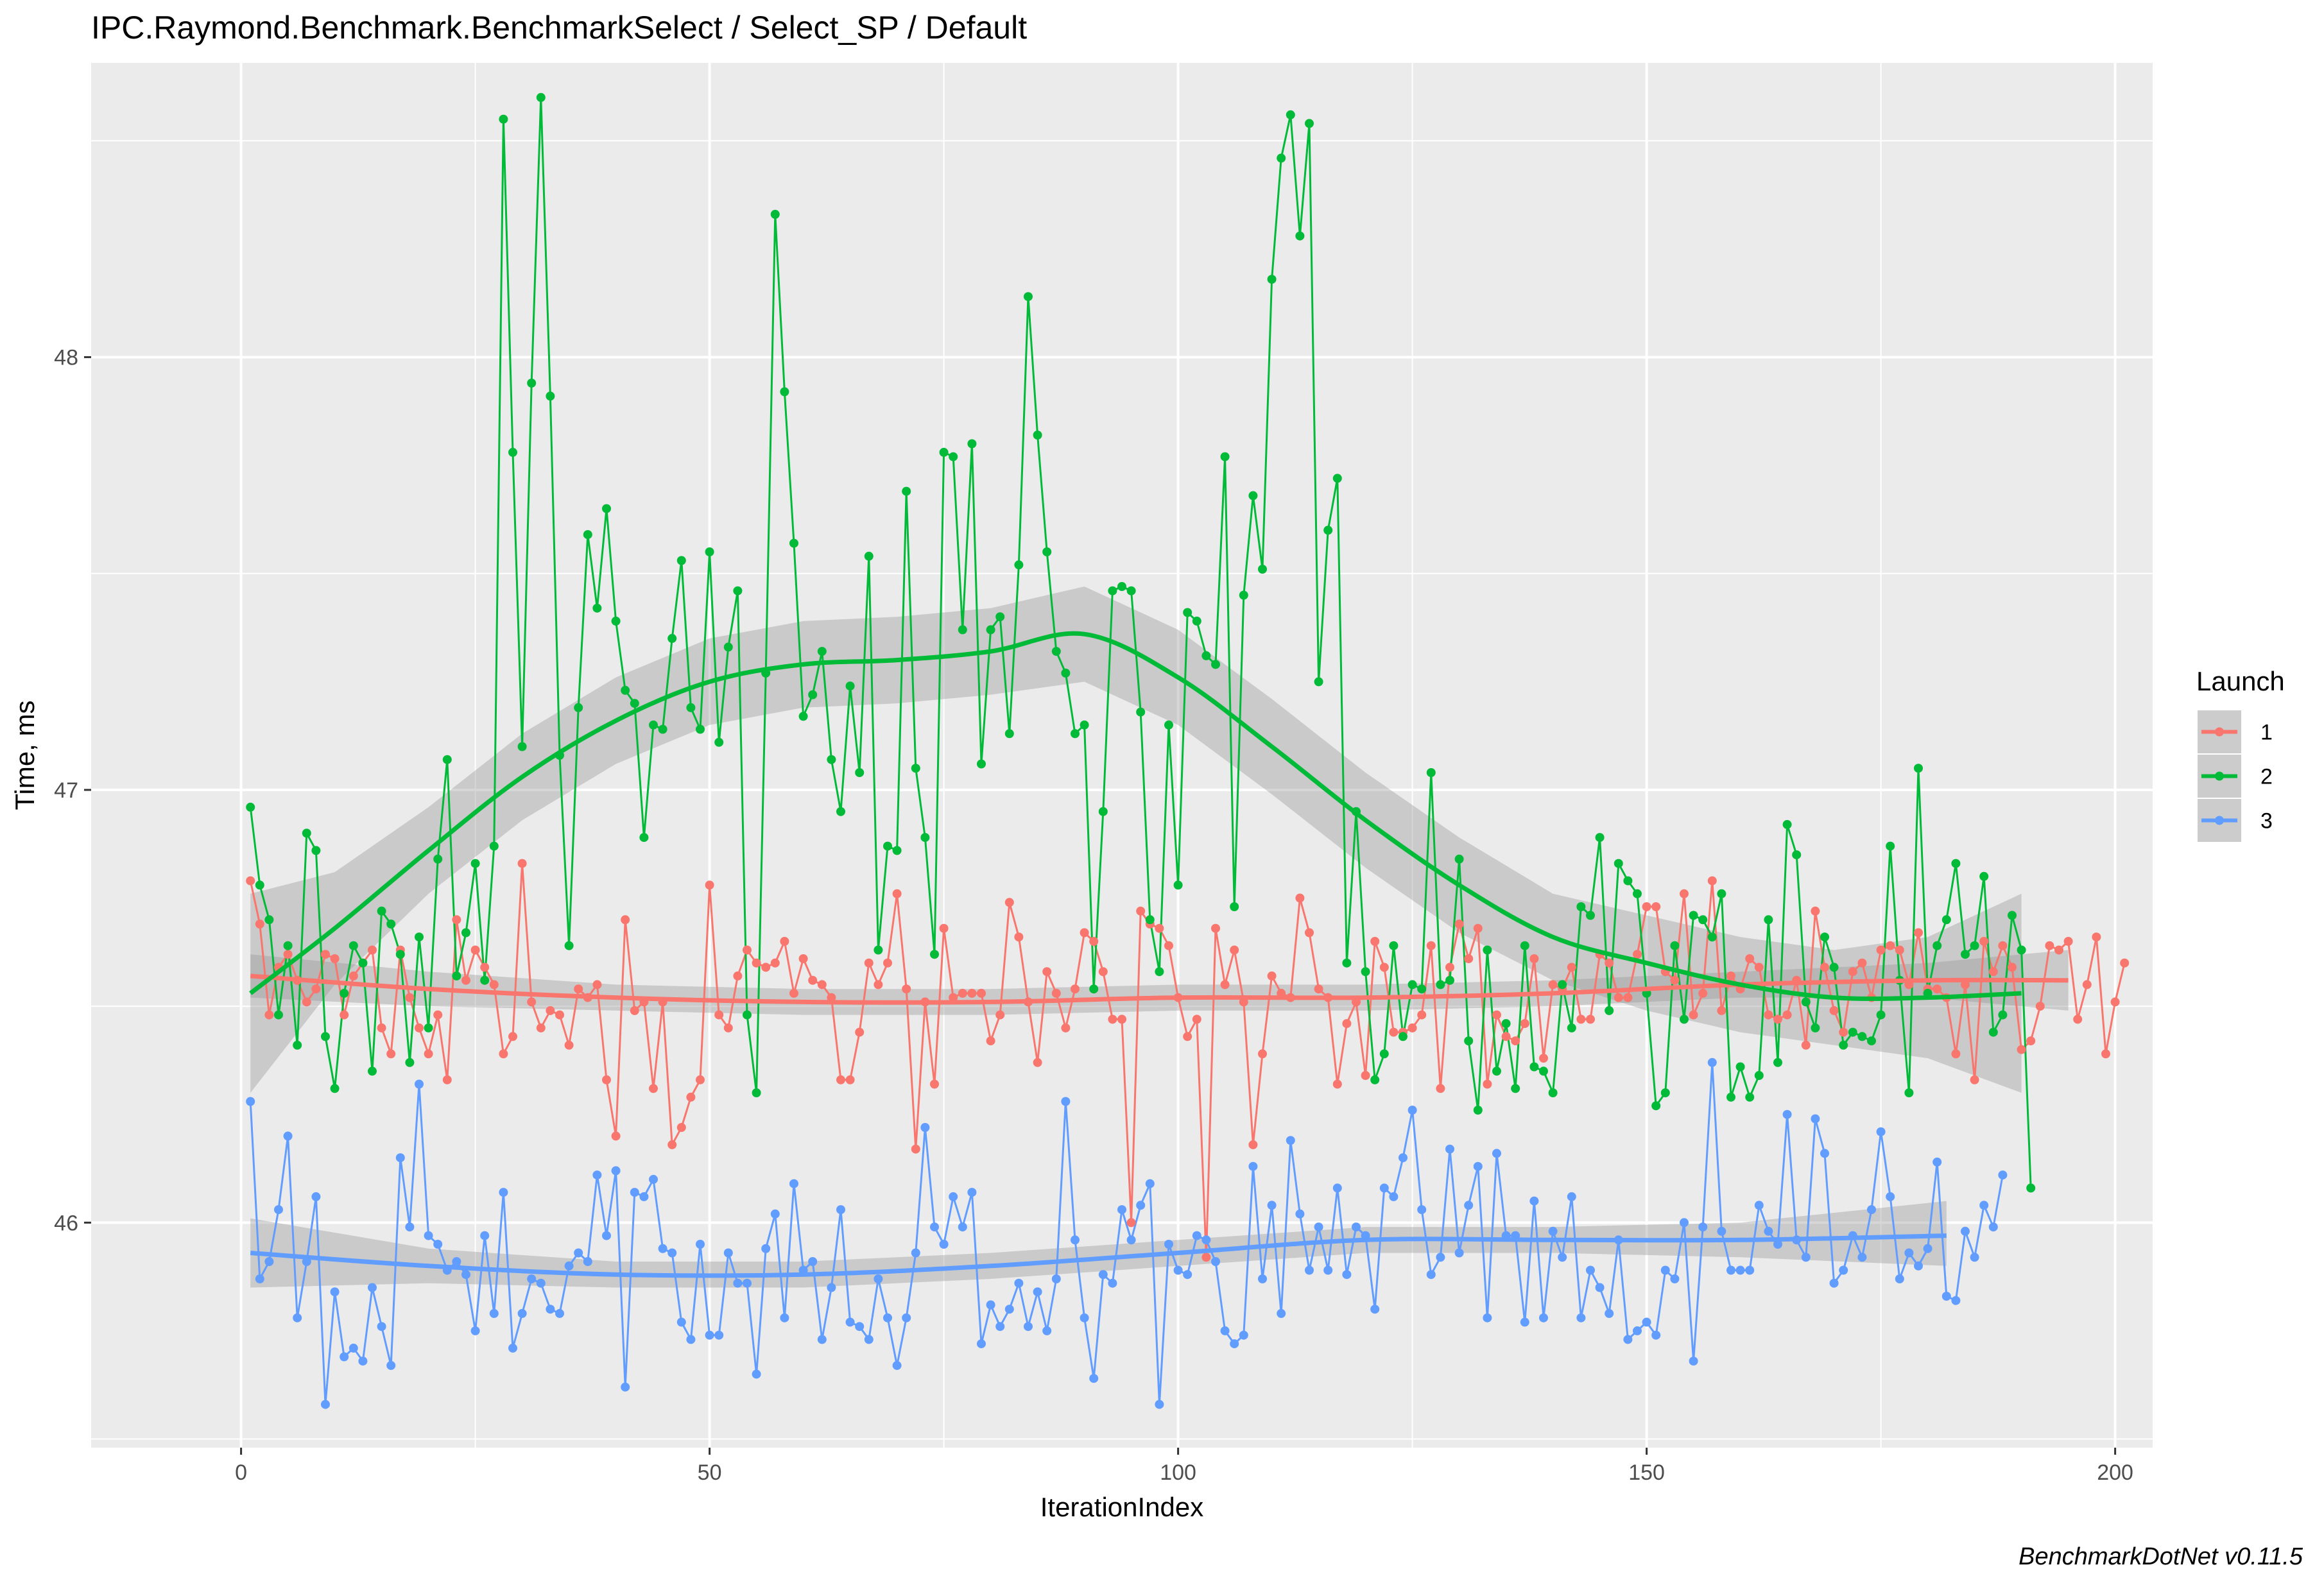  I want to click on x-tick-label: 50, so click(710, 1472).